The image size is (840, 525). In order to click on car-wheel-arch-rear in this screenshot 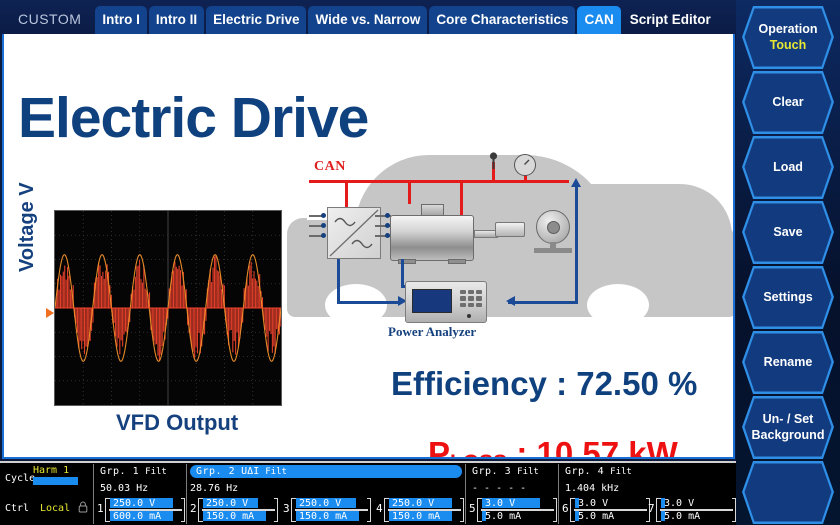, I will do `click(356, 305)`.